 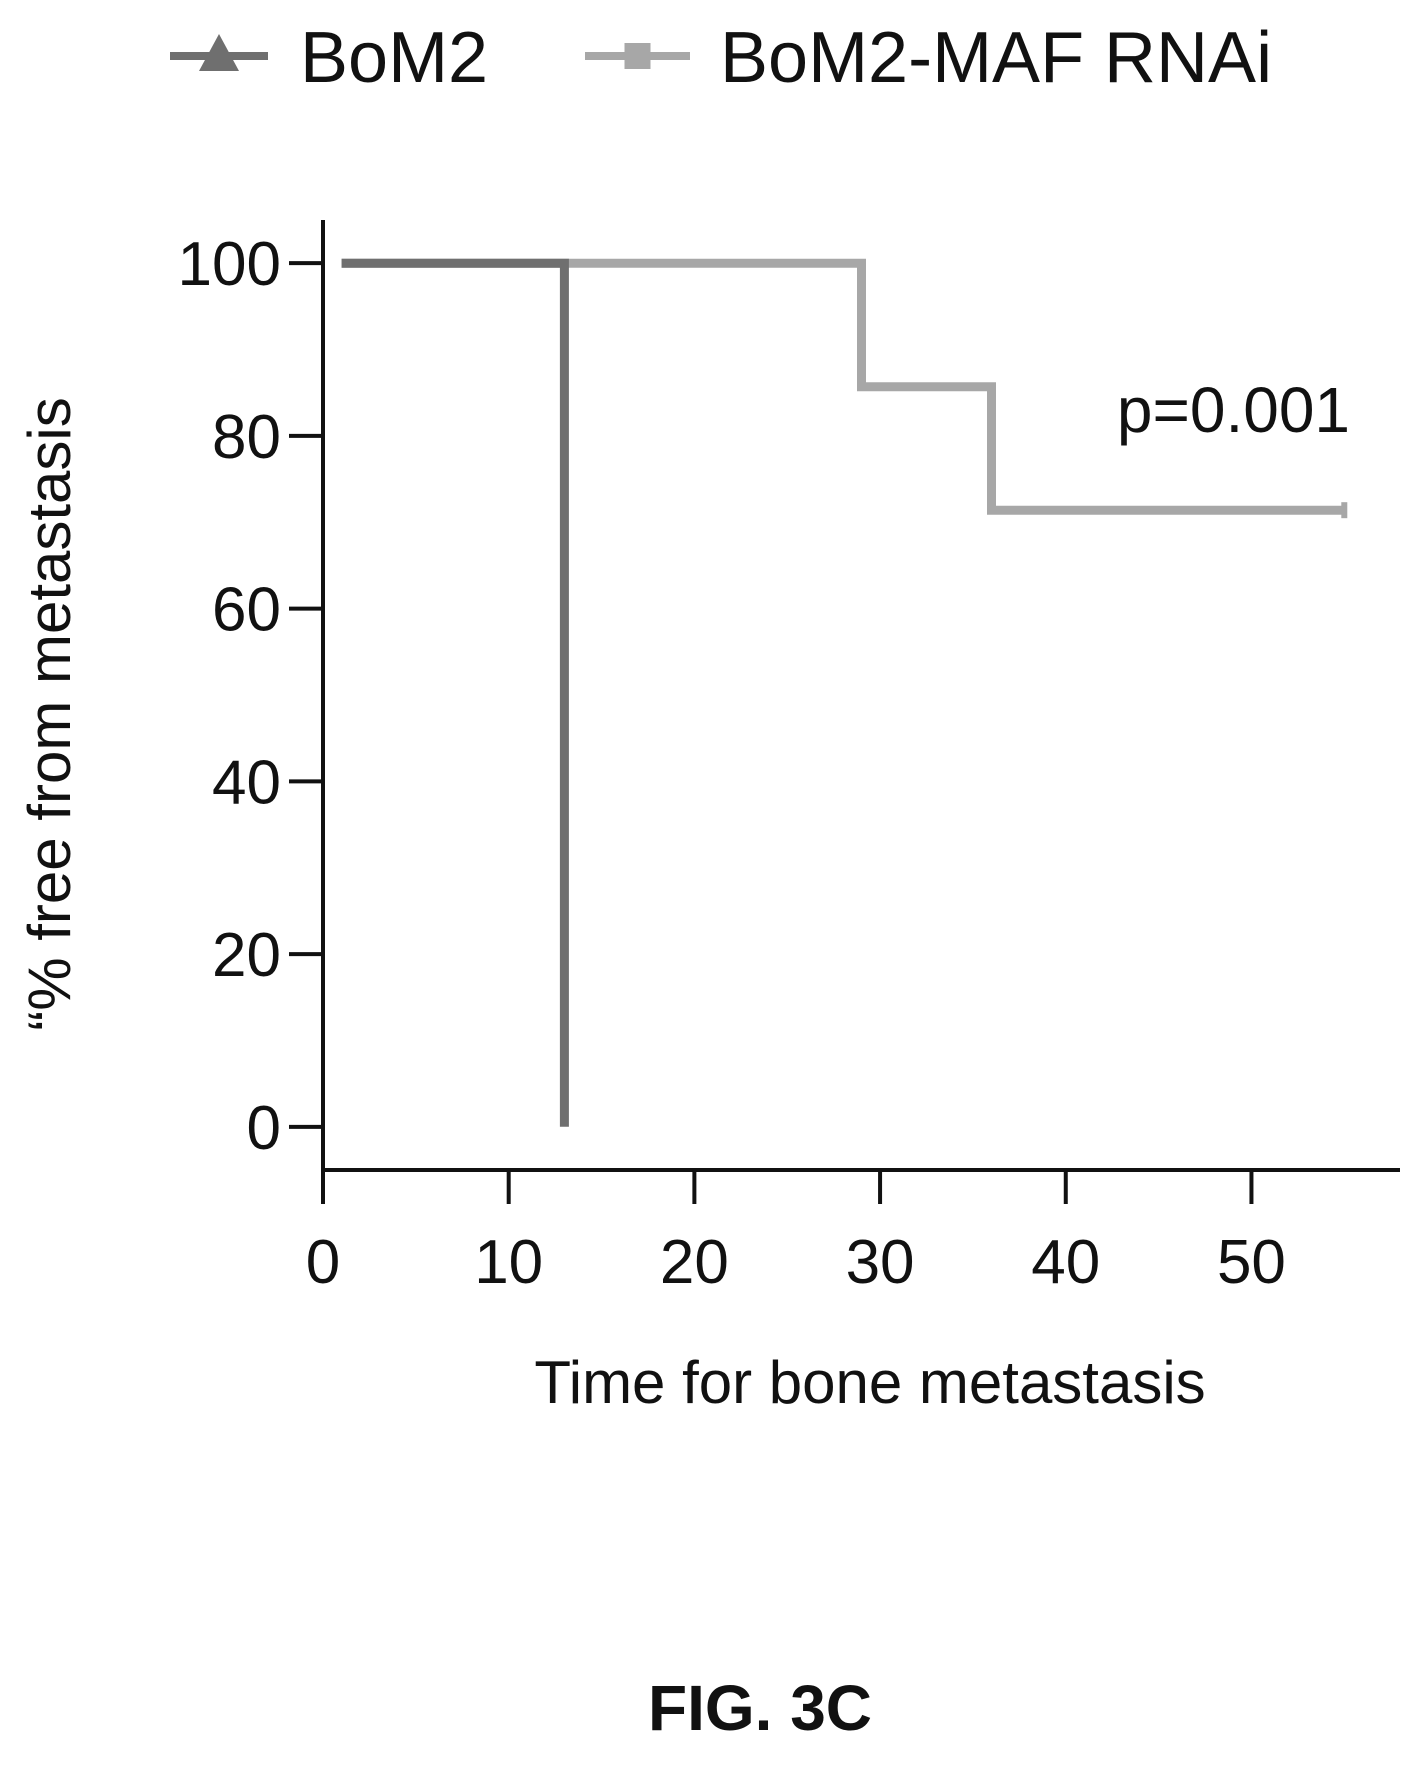 I want to click on y-tick-label: 20, so click(x=246, y=955).